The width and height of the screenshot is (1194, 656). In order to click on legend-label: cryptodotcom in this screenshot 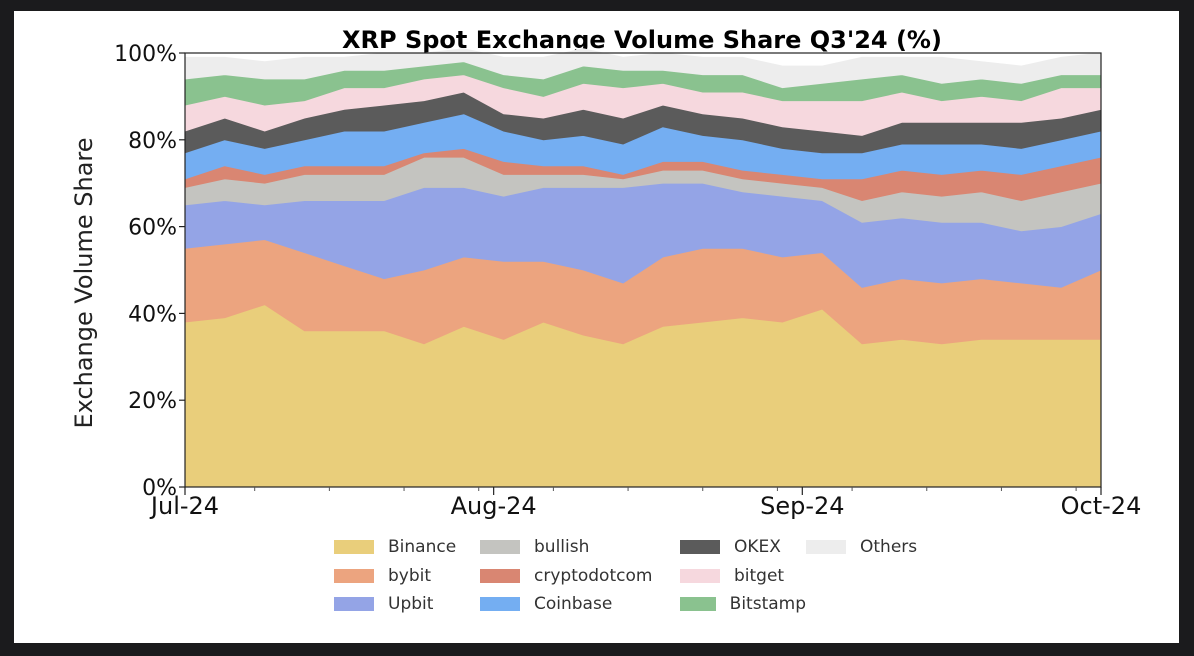, I will do `click(593, 575)`.